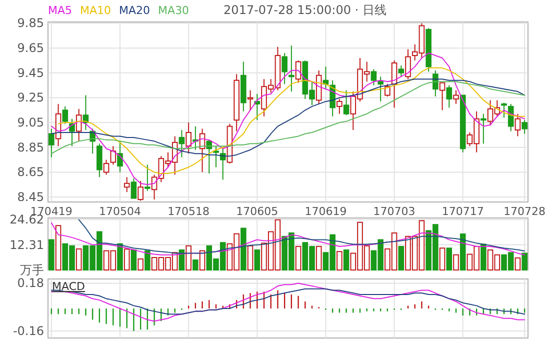 This screenshot has height=348, width=549. I want to click on x-tick-label: 170619, so click(325, 211).